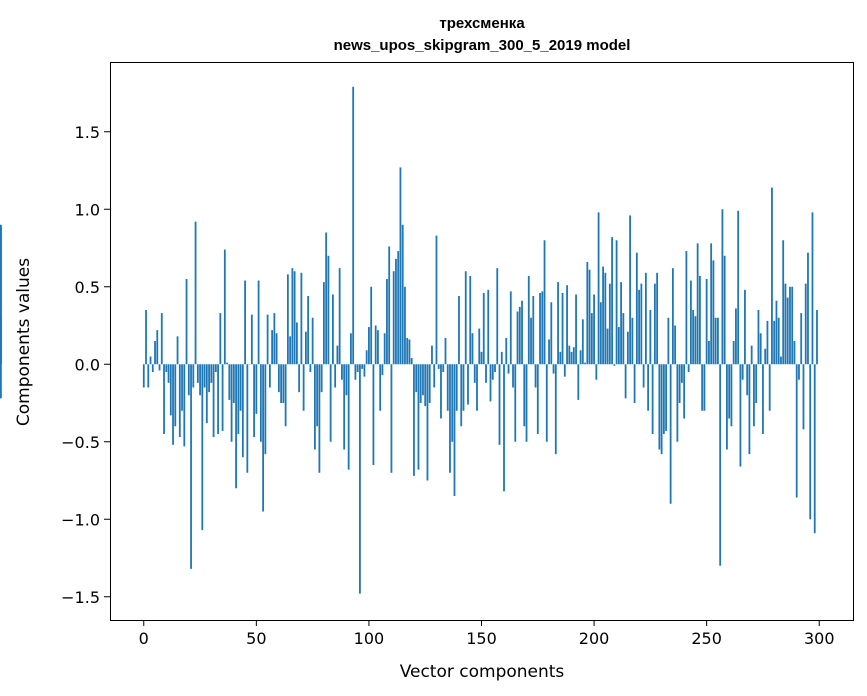  What do you see at coordinates (24, 342) in the screenshot?
I see `y-axis-label: Components values` at bounding box center [24, 342].